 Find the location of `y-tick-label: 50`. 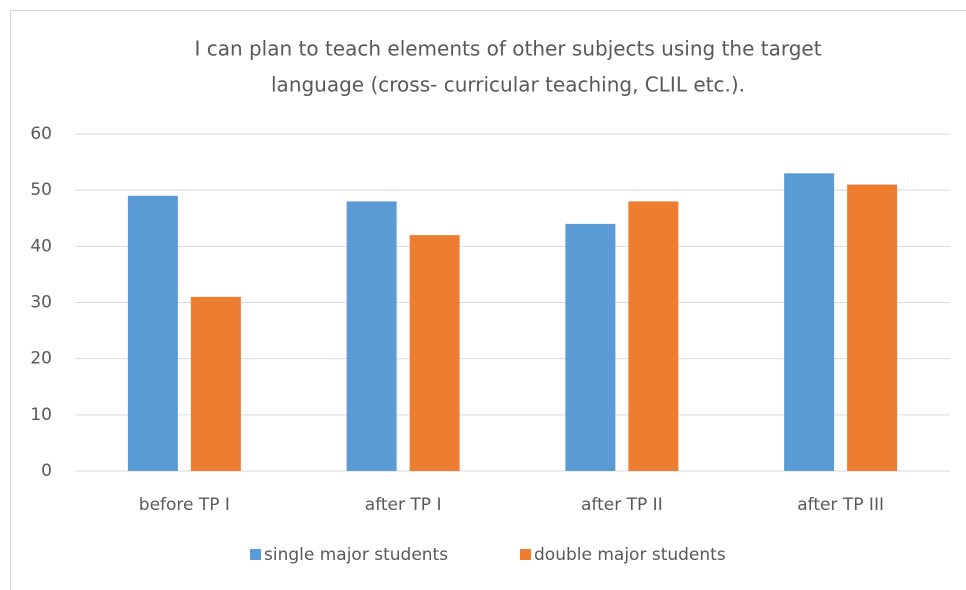

y-tick-label: 50 is located at coordinates (41, 190).